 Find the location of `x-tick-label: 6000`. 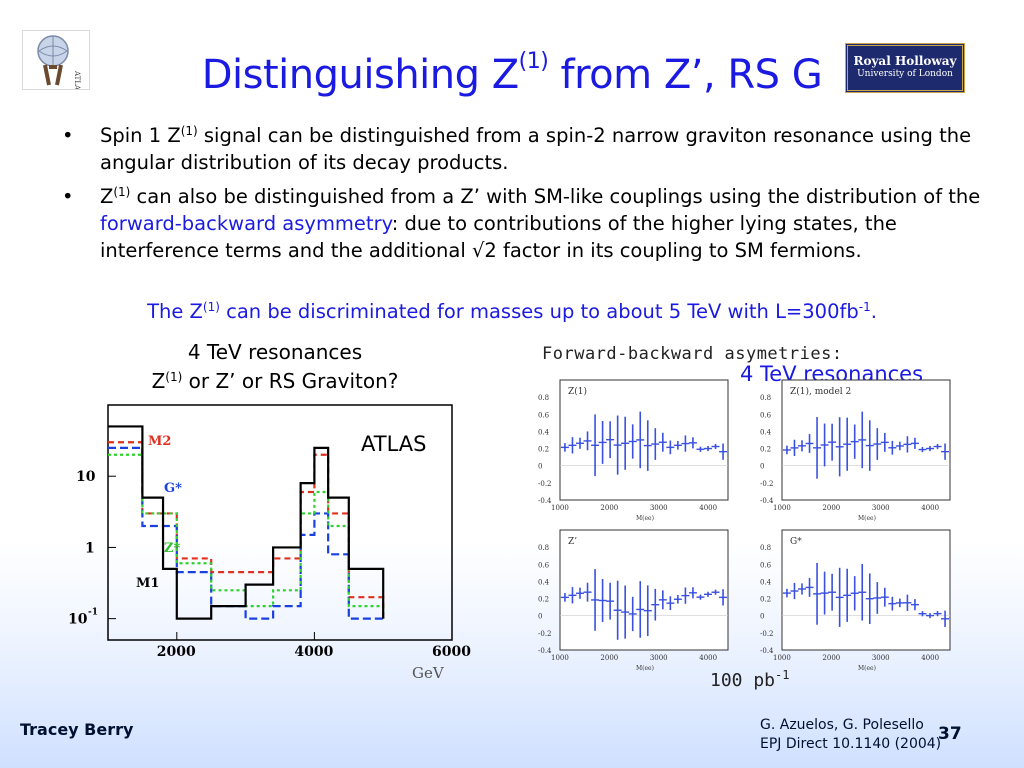

x-tick-label: 6000 is located at coordinates (451, 652).